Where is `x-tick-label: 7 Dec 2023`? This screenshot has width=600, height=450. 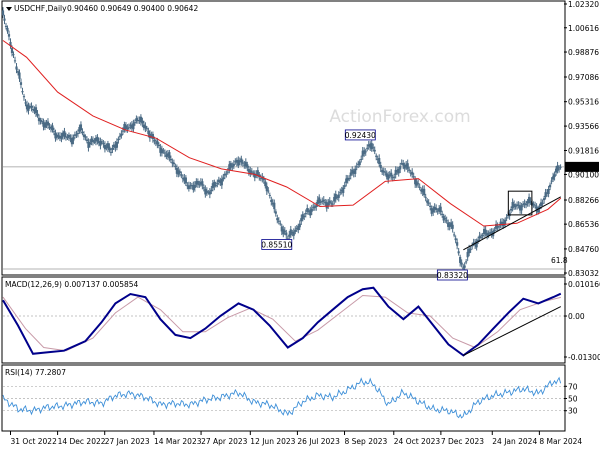 x-tick-label: 7 Dec 2023 is located at coordinates (462, 441).